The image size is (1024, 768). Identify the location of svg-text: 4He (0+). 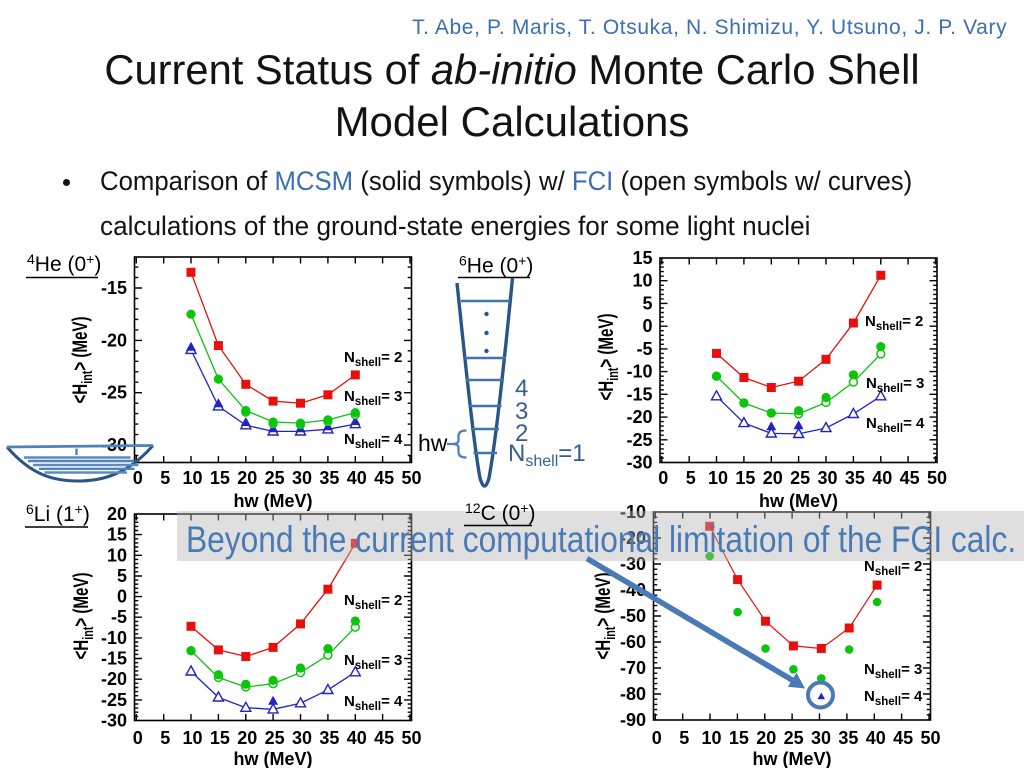
(64, 263).